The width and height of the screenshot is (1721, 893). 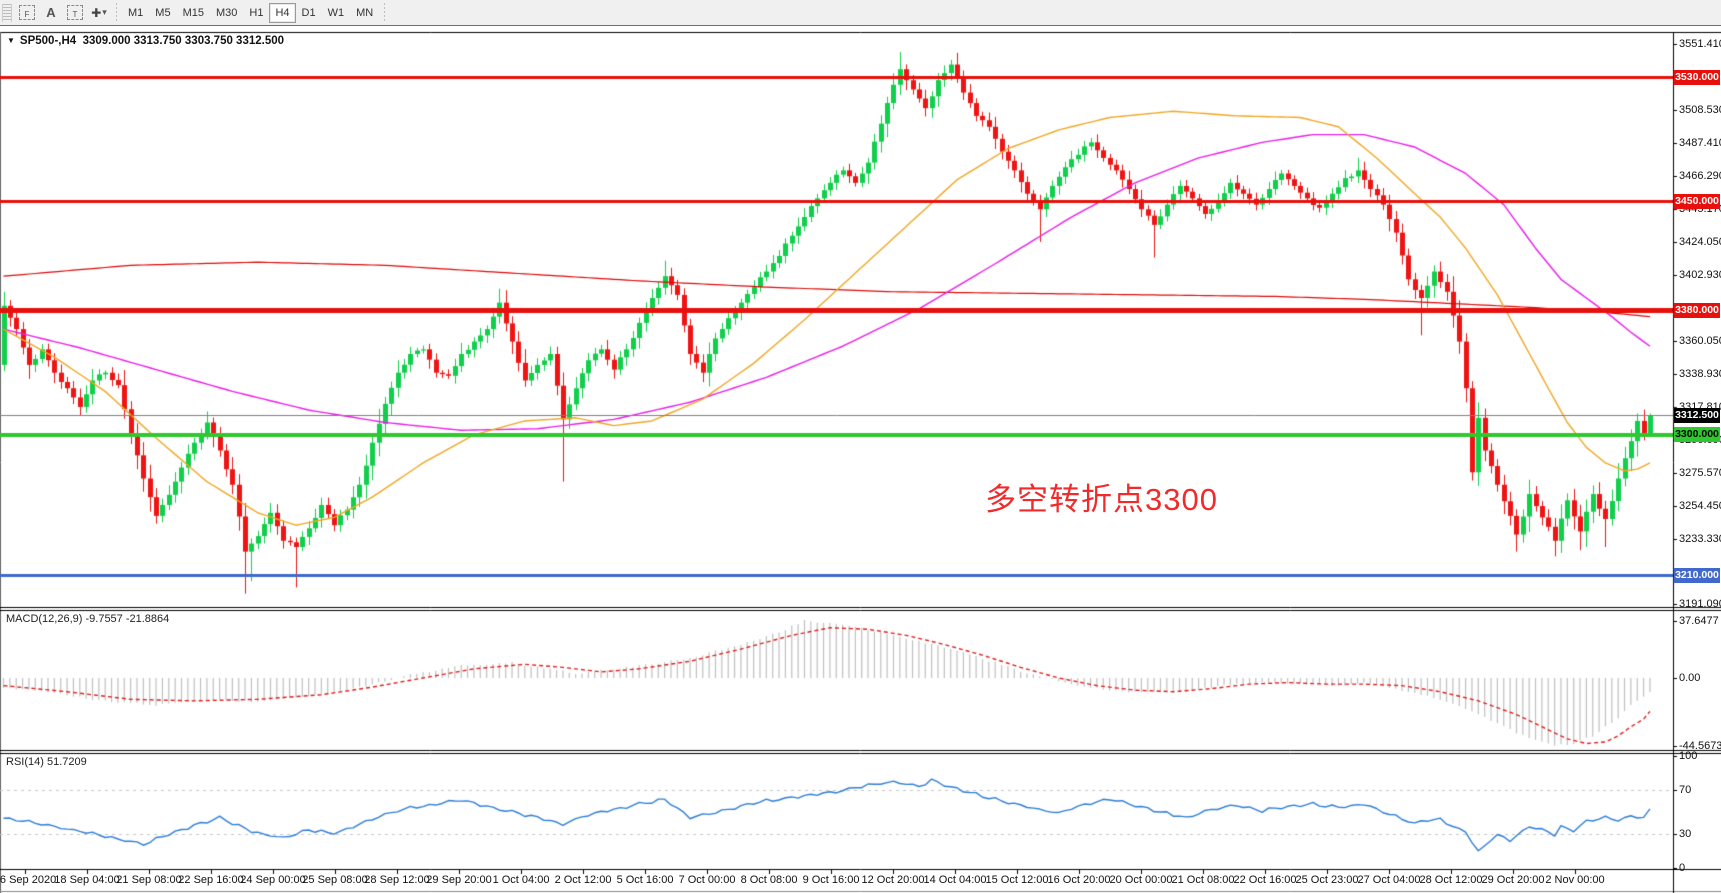 I want to click on time-axis-label: 14 Oct 04:00, so click(x=955, y=880).